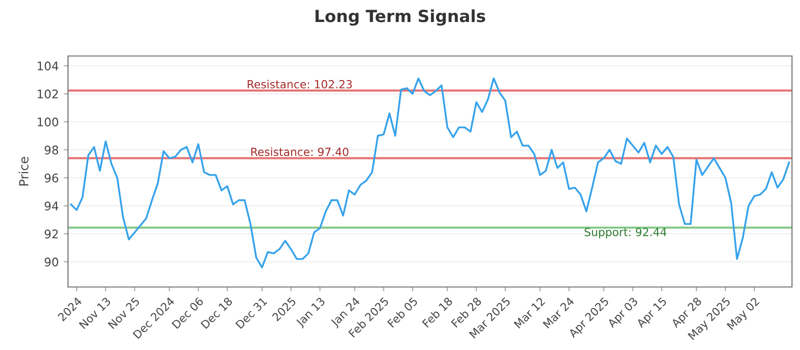  I want to click on y-tick-label: 104, so click(48, 66).